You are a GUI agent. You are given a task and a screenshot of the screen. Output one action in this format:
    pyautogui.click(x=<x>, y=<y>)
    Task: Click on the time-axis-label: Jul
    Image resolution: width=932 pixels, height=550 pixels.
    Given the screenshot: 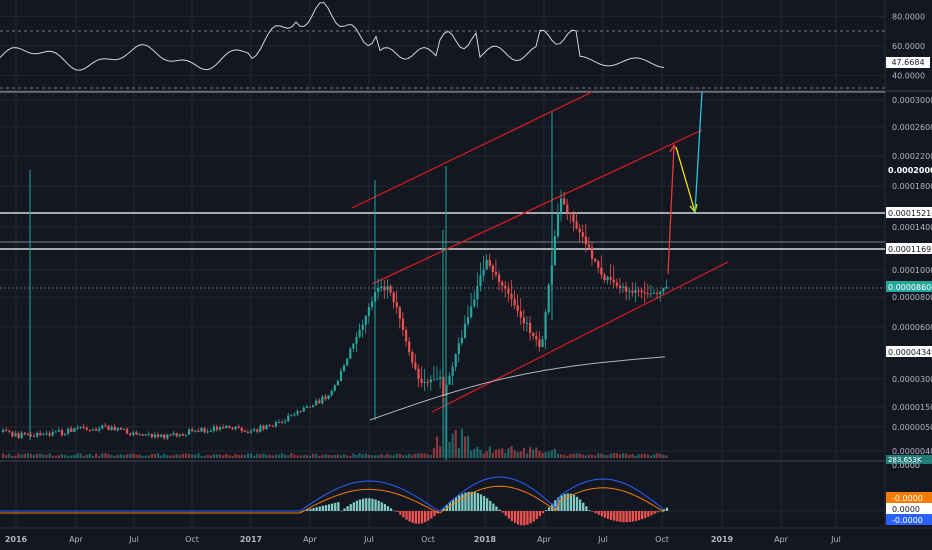 What is the action you would take?
    pyautogui.click(x=368, y=539)
    